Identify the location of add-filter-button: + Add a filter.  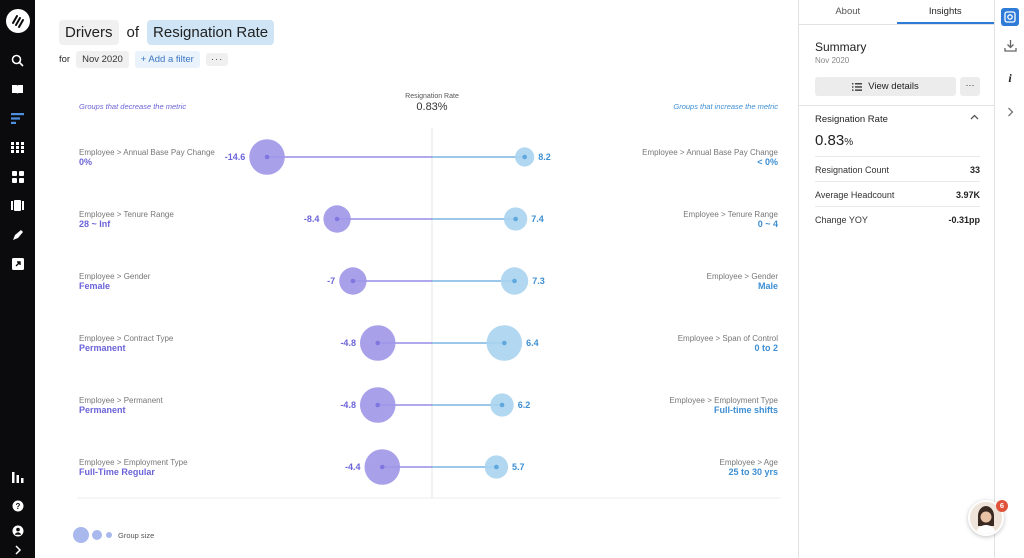
(167, 59).